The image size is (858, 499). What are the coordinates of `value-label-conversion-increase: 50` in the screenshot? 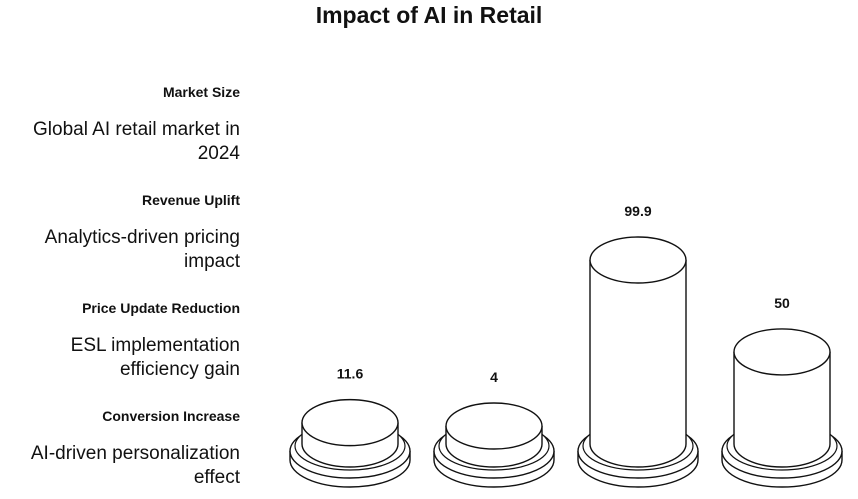 It's located at (782, 303).